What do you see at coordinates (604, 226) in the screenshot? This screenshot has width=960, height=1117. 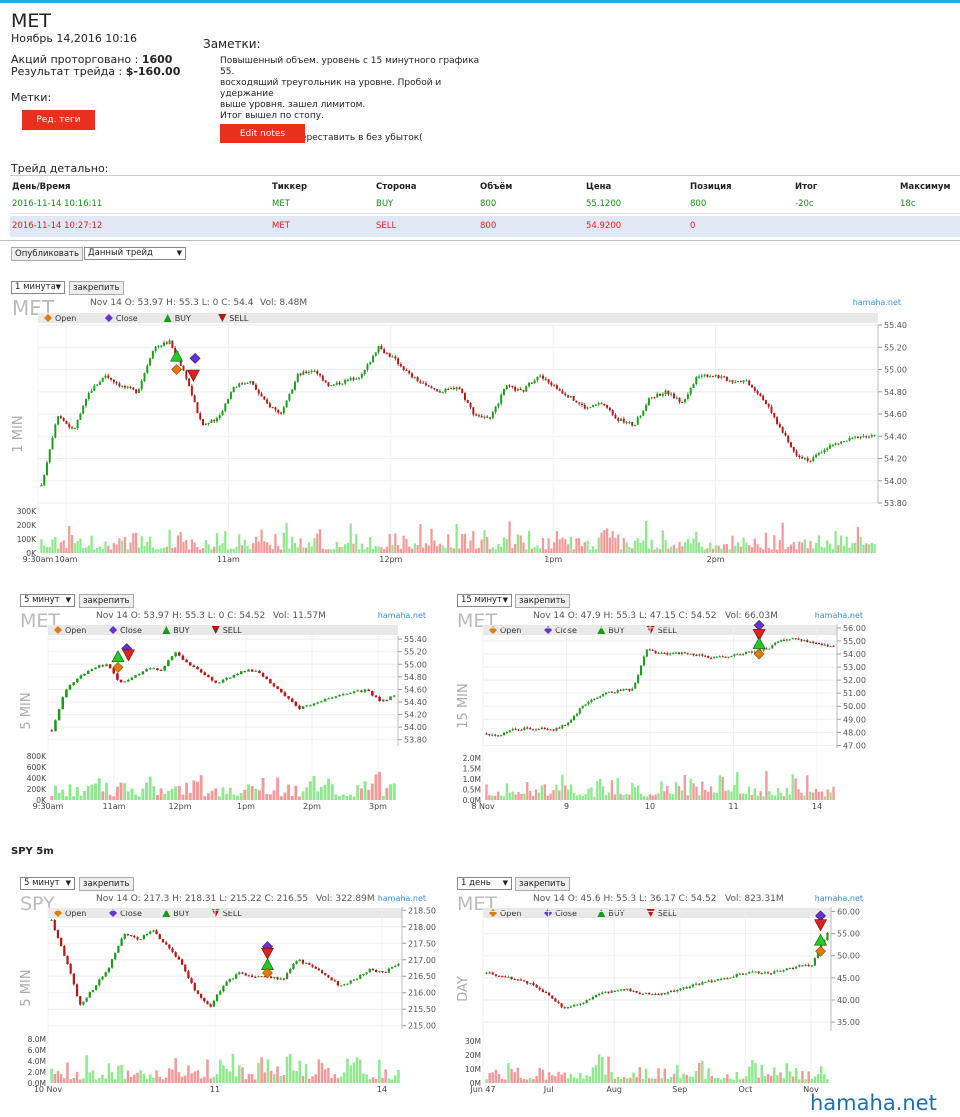 I see `cell-price: 54.9200` at bounding box center [604, 226].